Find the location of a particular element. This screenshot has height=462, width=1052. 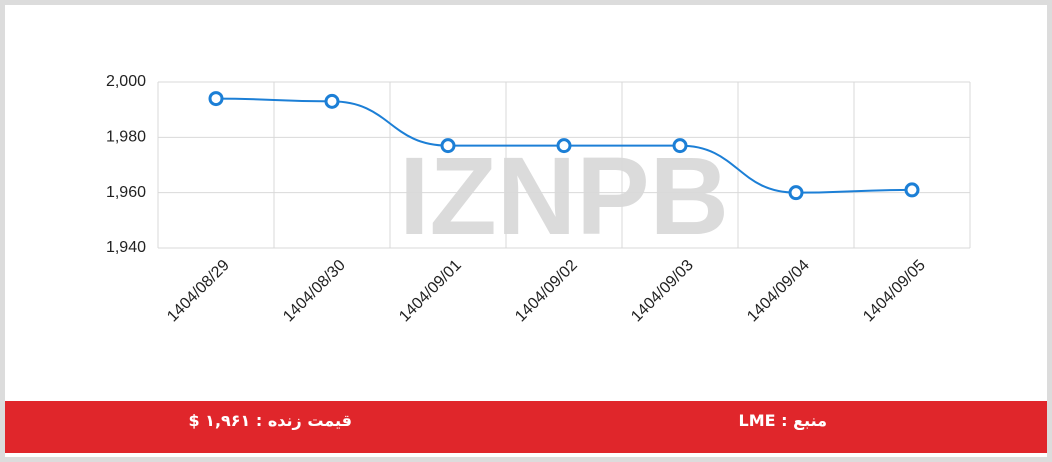

x-tick-label: 1404/08/30 is located at coordinates (314, 291).